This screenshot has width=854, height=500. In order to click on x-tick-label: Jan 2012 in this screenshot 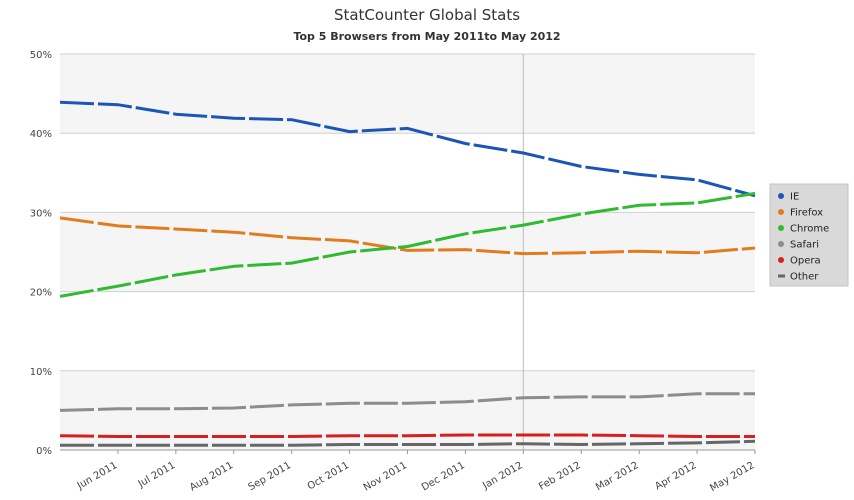, I will do `click(502, 476)`.